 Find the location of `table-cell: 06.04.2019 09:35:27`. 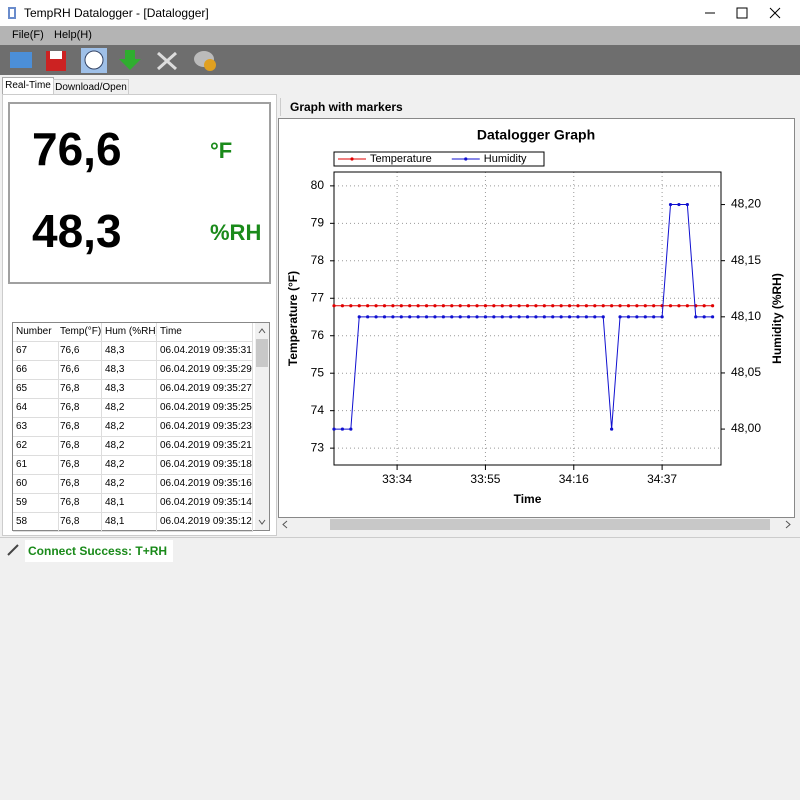

table-cell: 06.04.2019 09:35:27 is located at coordinates (205, 389).